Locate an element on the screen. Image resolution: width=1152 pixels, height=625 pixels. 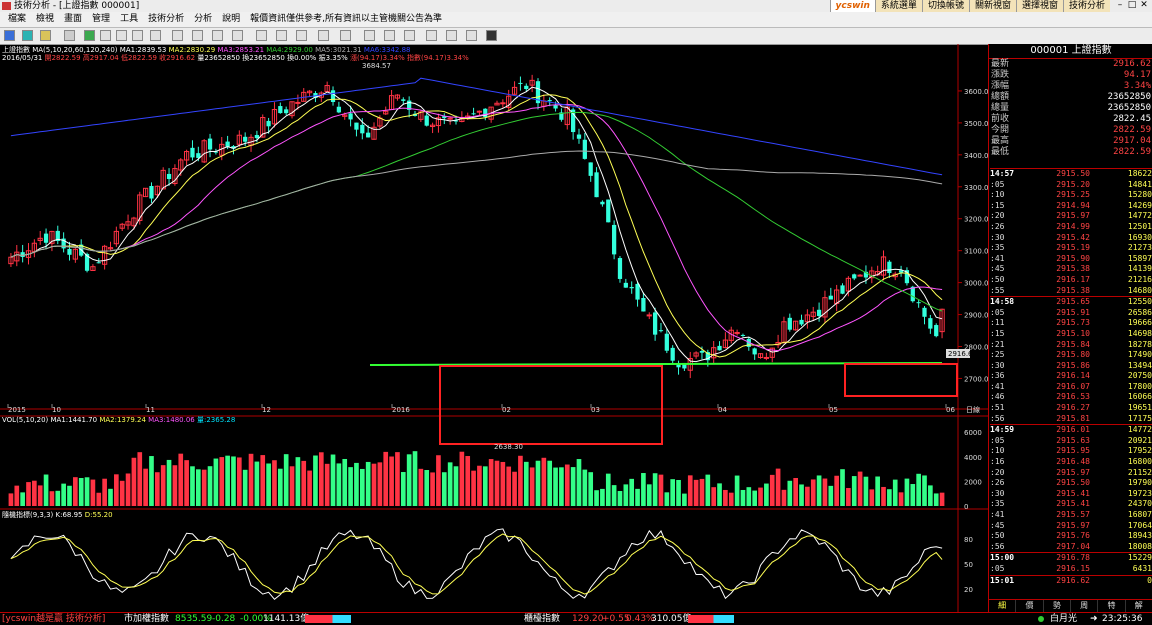
indicator-tool-icon is located at coordinates (155, 35).